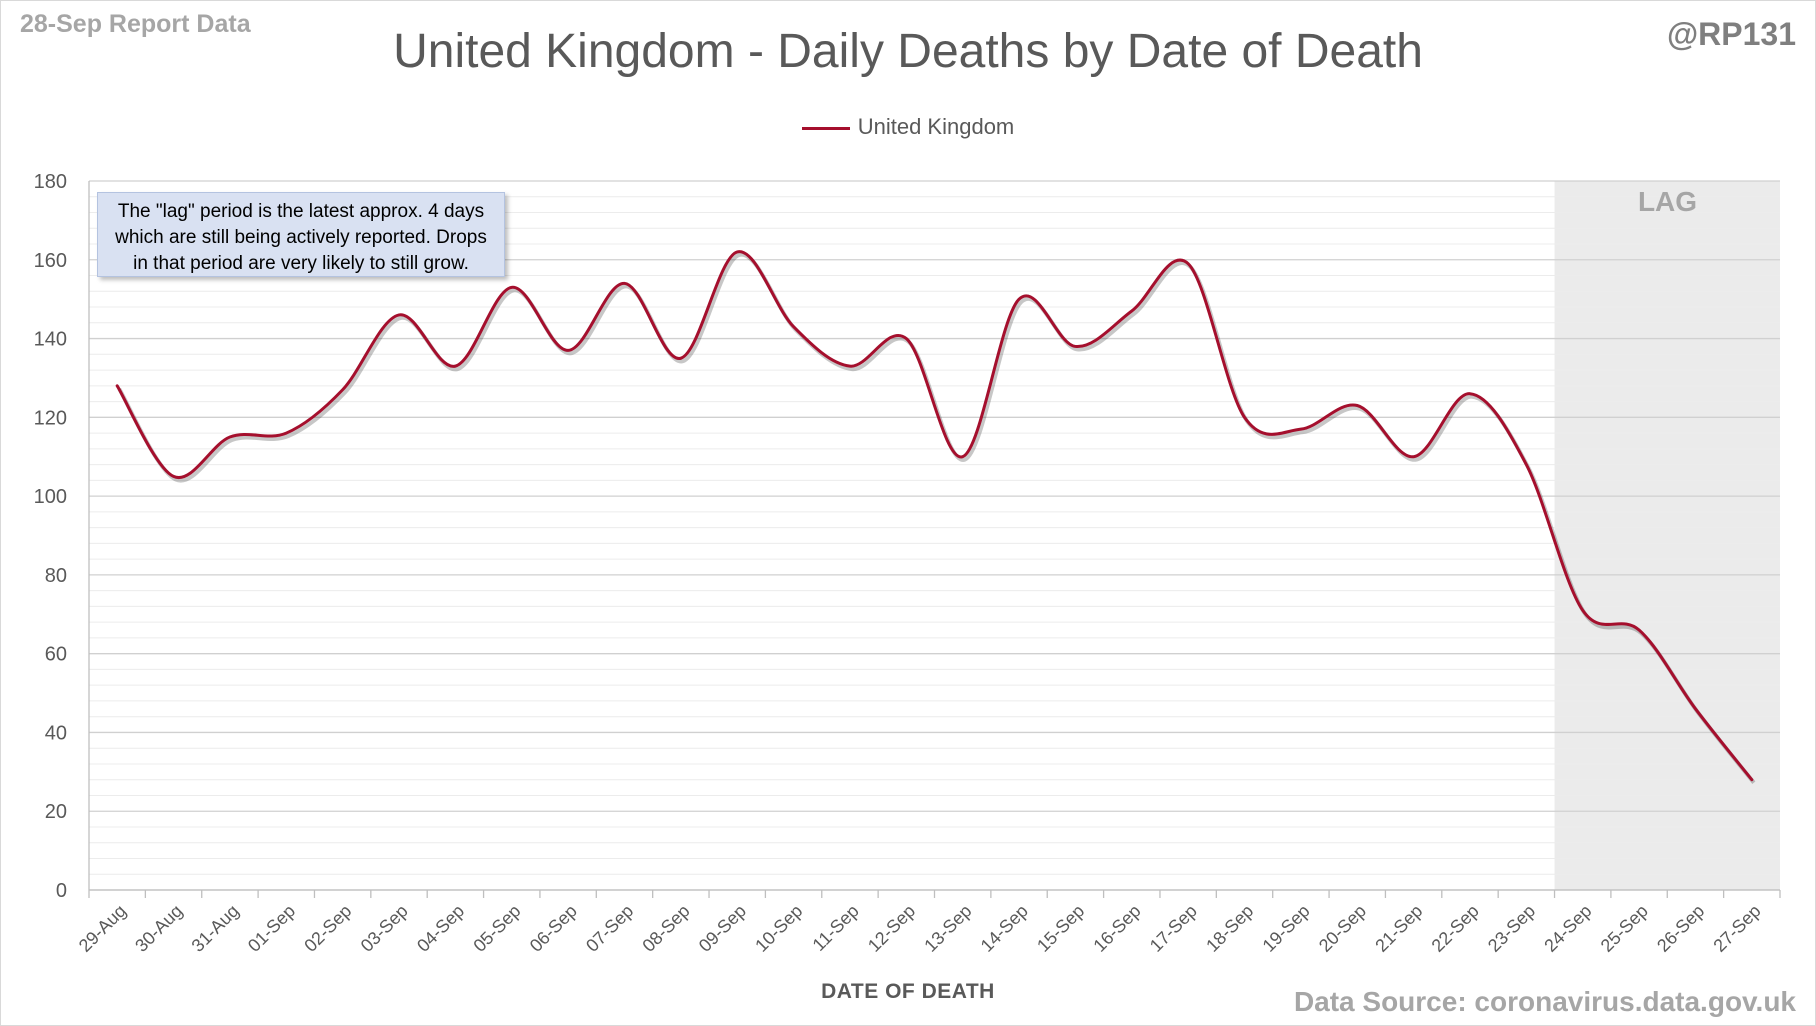 The width and height of the screenshot is (1816, 1026). Describe the element at coordinates (50, 340) in the screenshot. I see `y-tick-label: 140` at that location.